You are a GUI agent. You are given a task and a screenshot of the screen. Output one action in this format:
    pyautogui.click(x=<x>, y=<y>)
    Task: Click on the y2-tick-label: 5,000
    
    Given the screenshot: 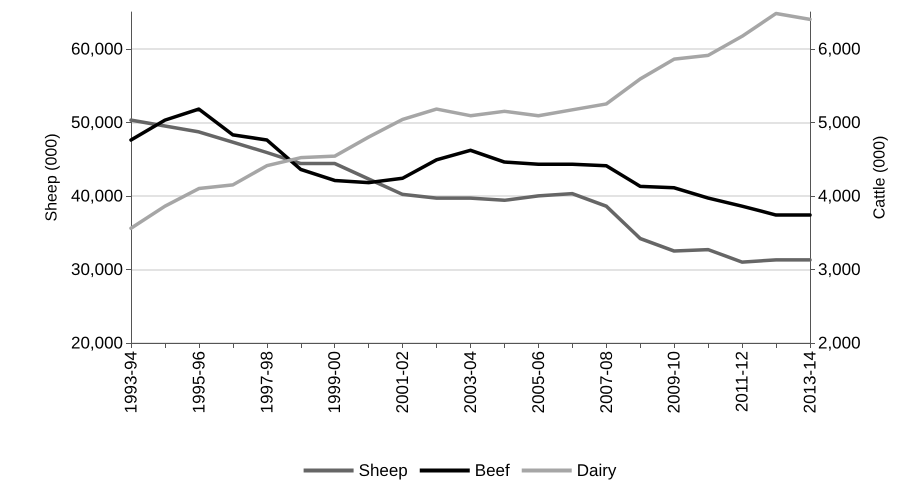 What is the action you would take?
    pyautogui.click(x=839, y=122)
    